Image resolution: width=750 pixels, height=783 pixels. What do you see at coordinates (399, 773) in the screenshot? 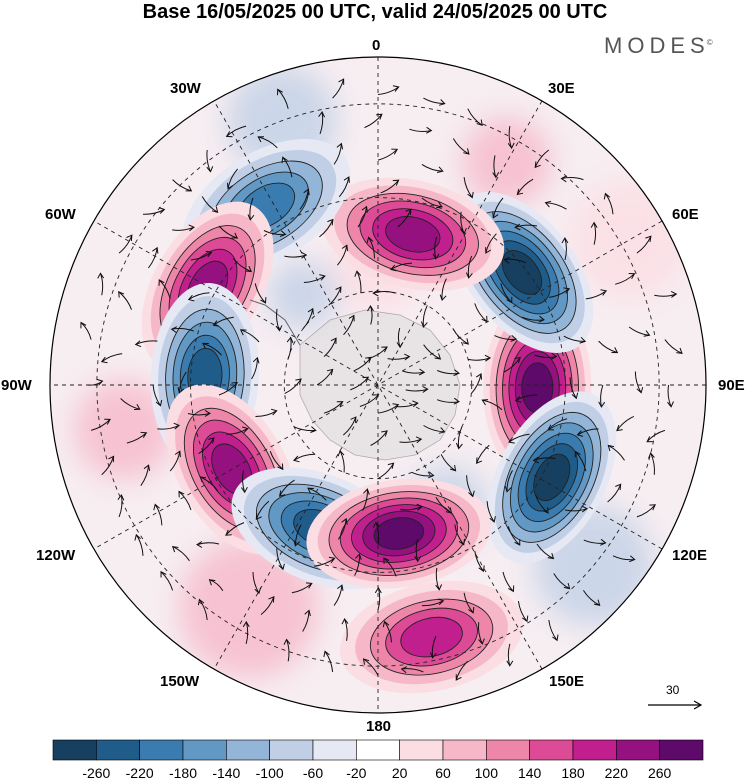
I see `colorbar-tick-label: 20` at bounding box center [399, 773].